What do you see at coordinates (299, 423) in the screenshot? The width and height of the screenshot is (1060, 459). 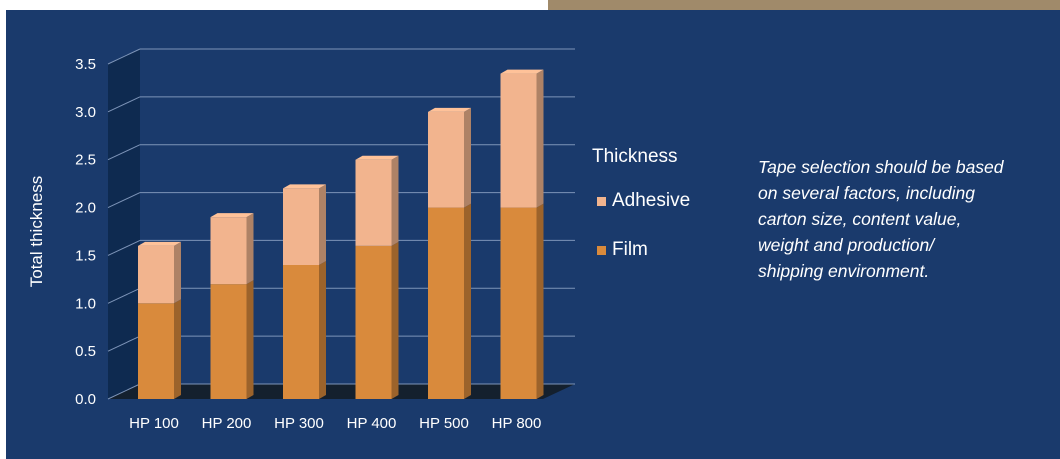 I see `x-tick-label: HP 300` at bounding box center [299, 423].